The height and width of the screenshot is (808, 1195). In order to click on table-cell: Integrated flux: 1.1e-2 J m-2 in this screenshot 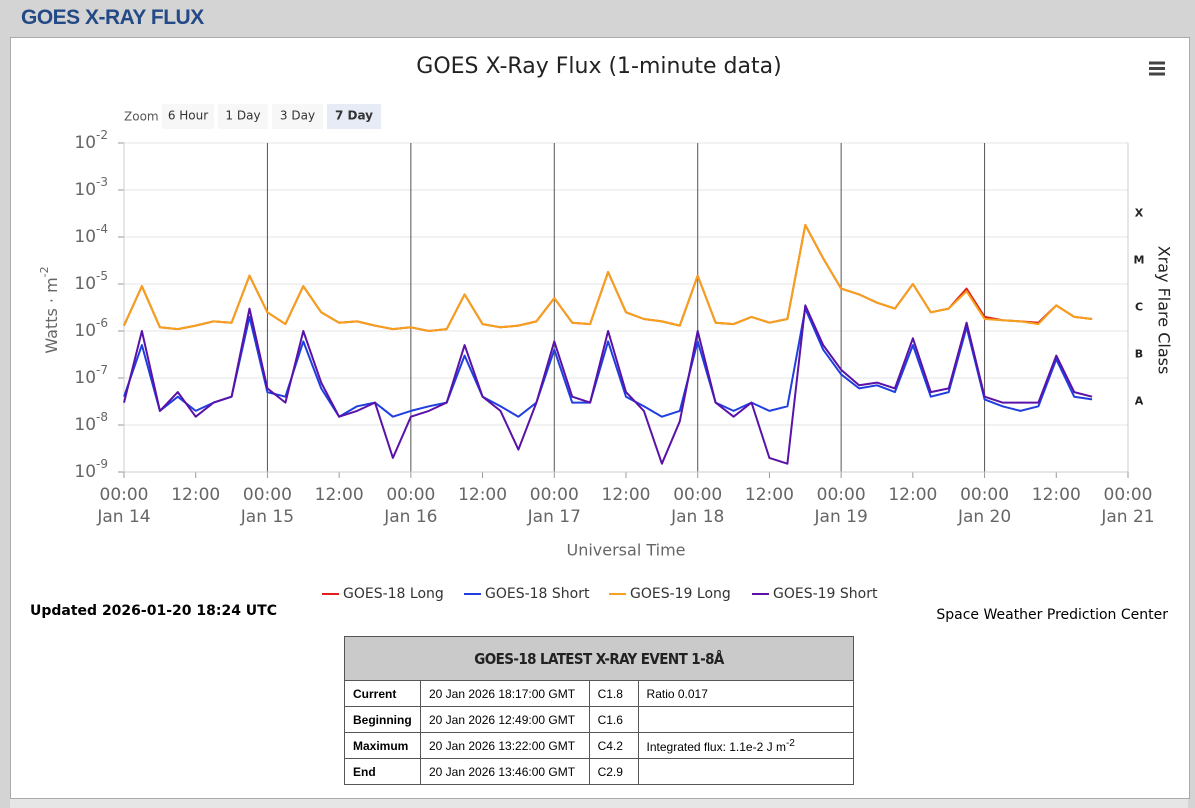, I will do `click(746, 745)`.